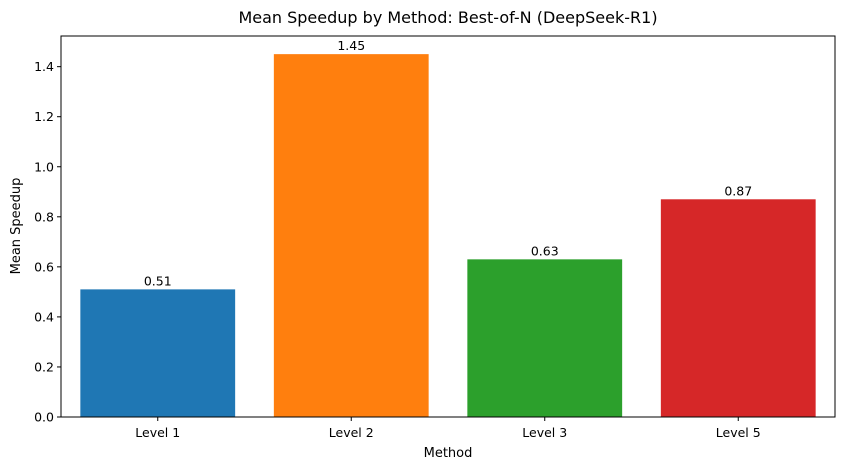 The image size is (846, 470). I want to click on y-tick-label: 0.2, so click(44, 366).